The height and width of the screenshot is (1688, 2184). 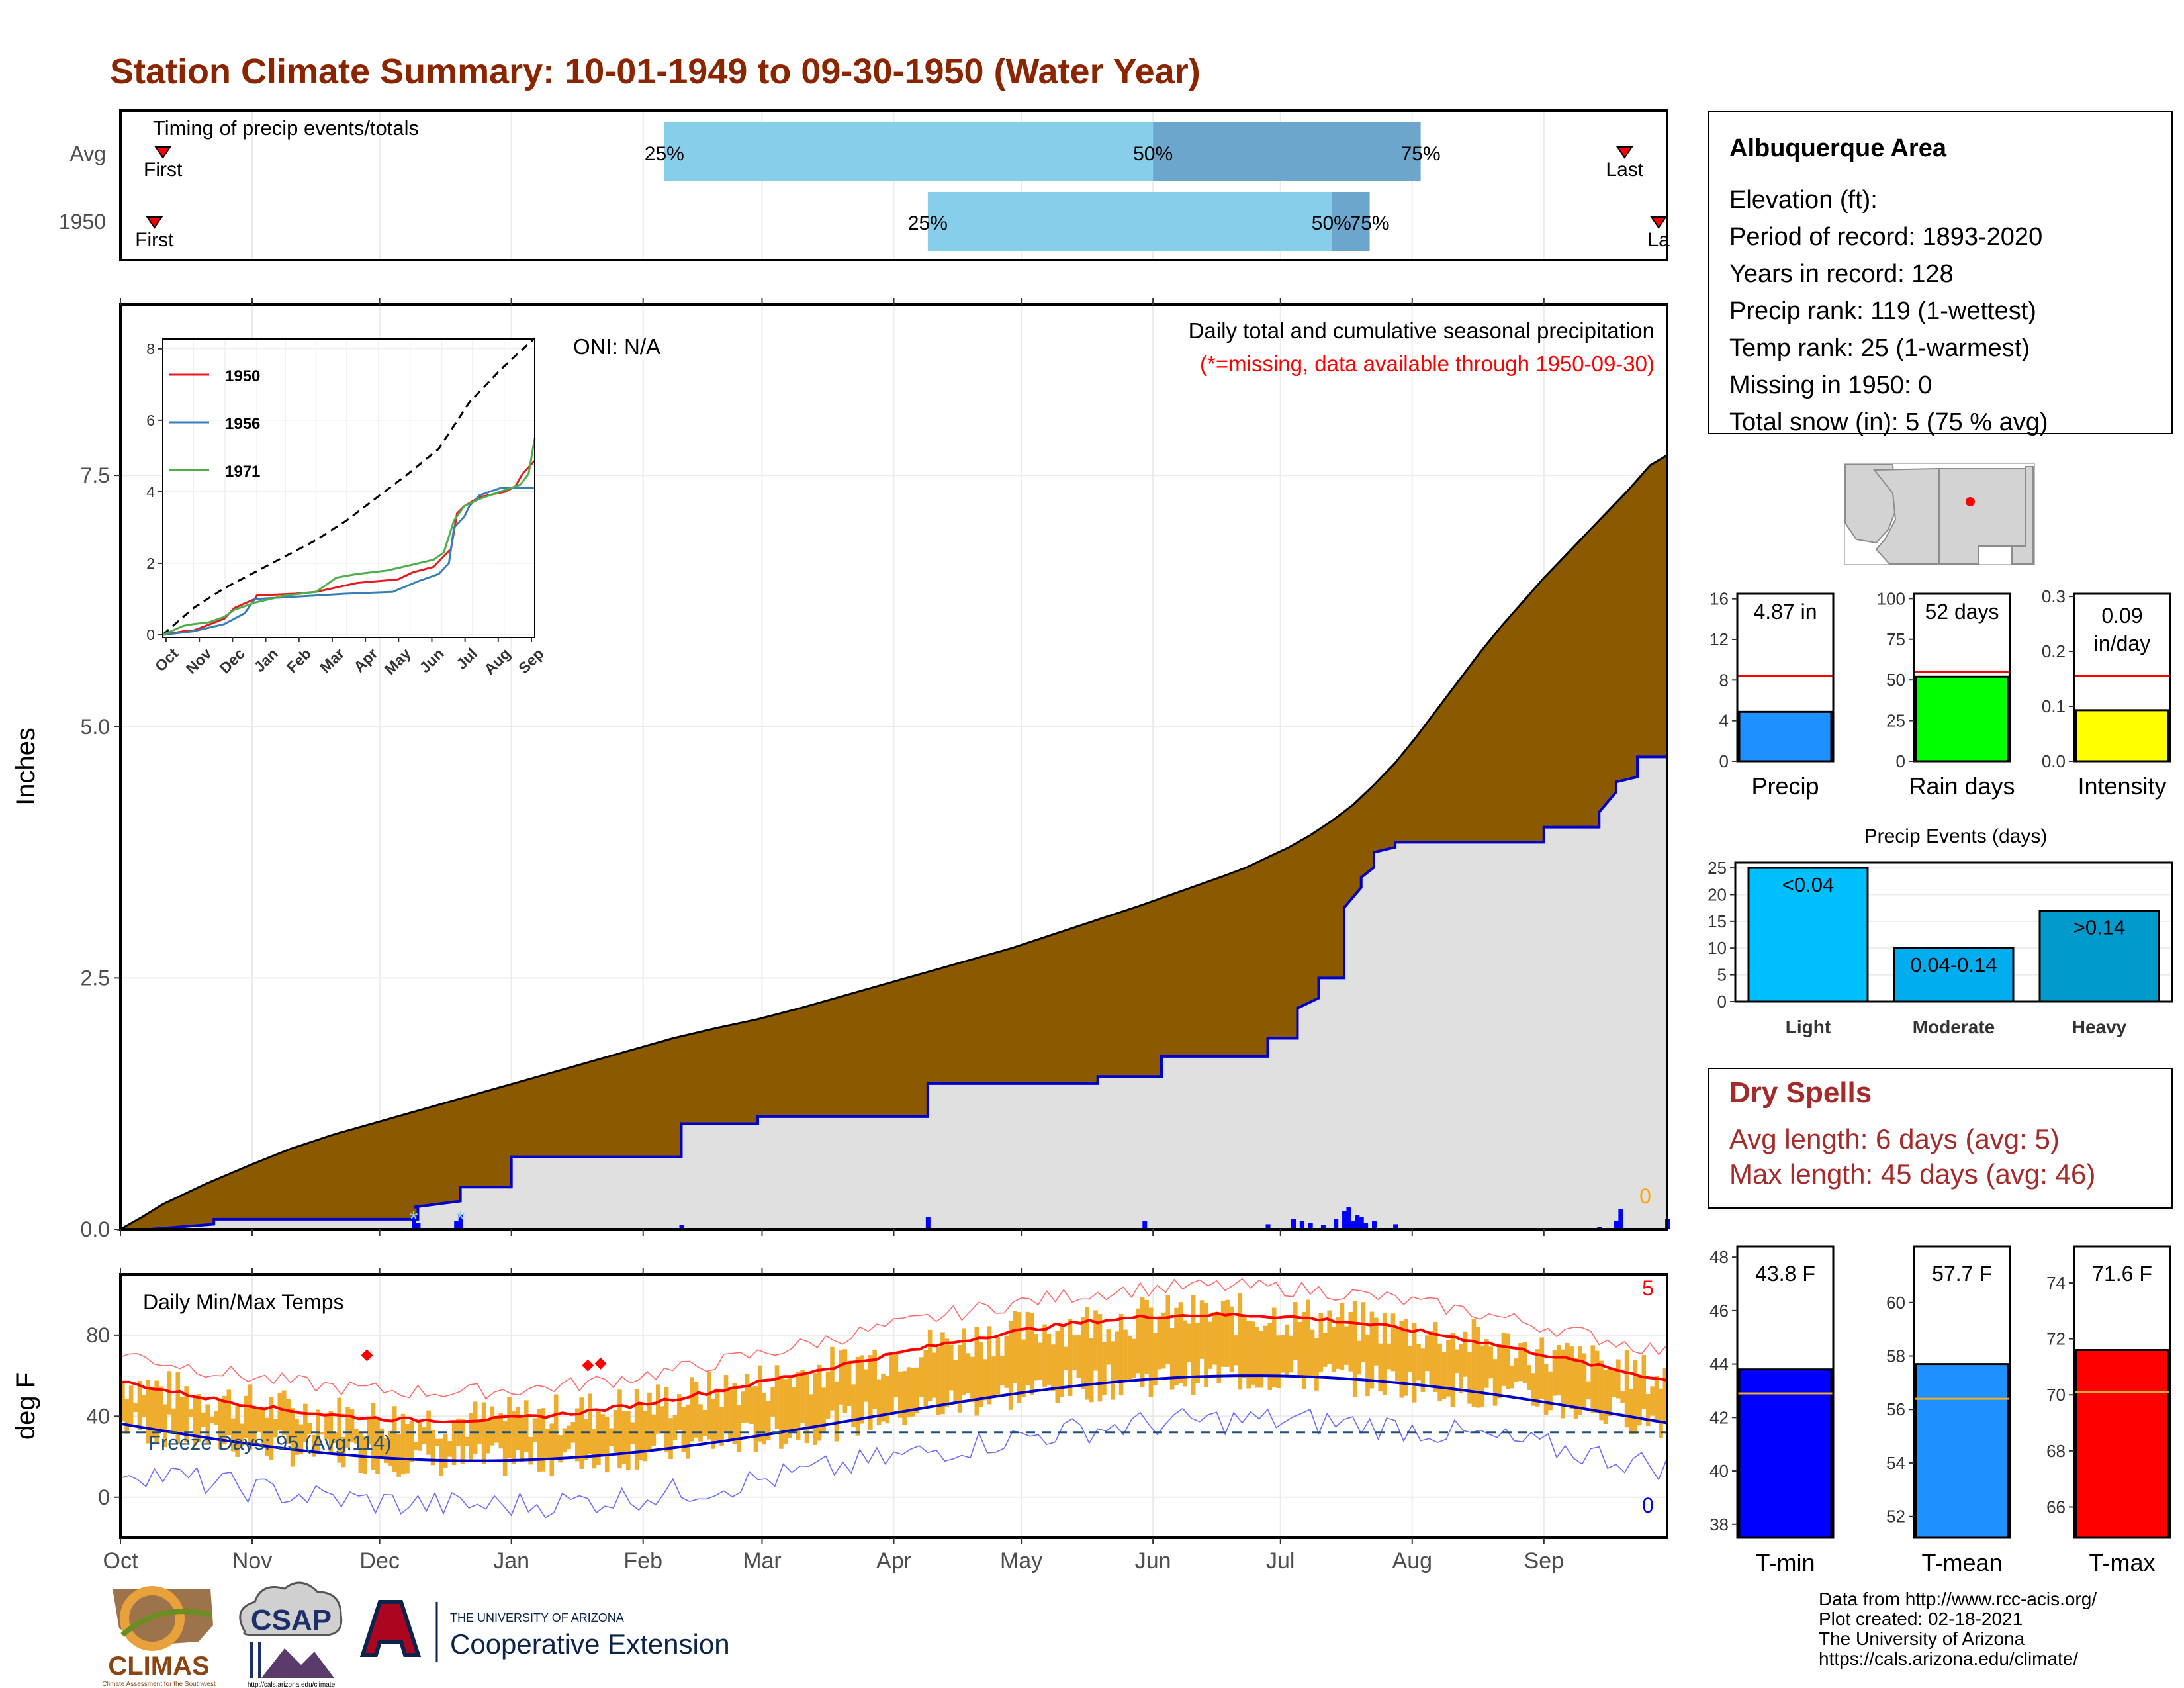 I want to click on inset-frame, so click(x=348, y=488).